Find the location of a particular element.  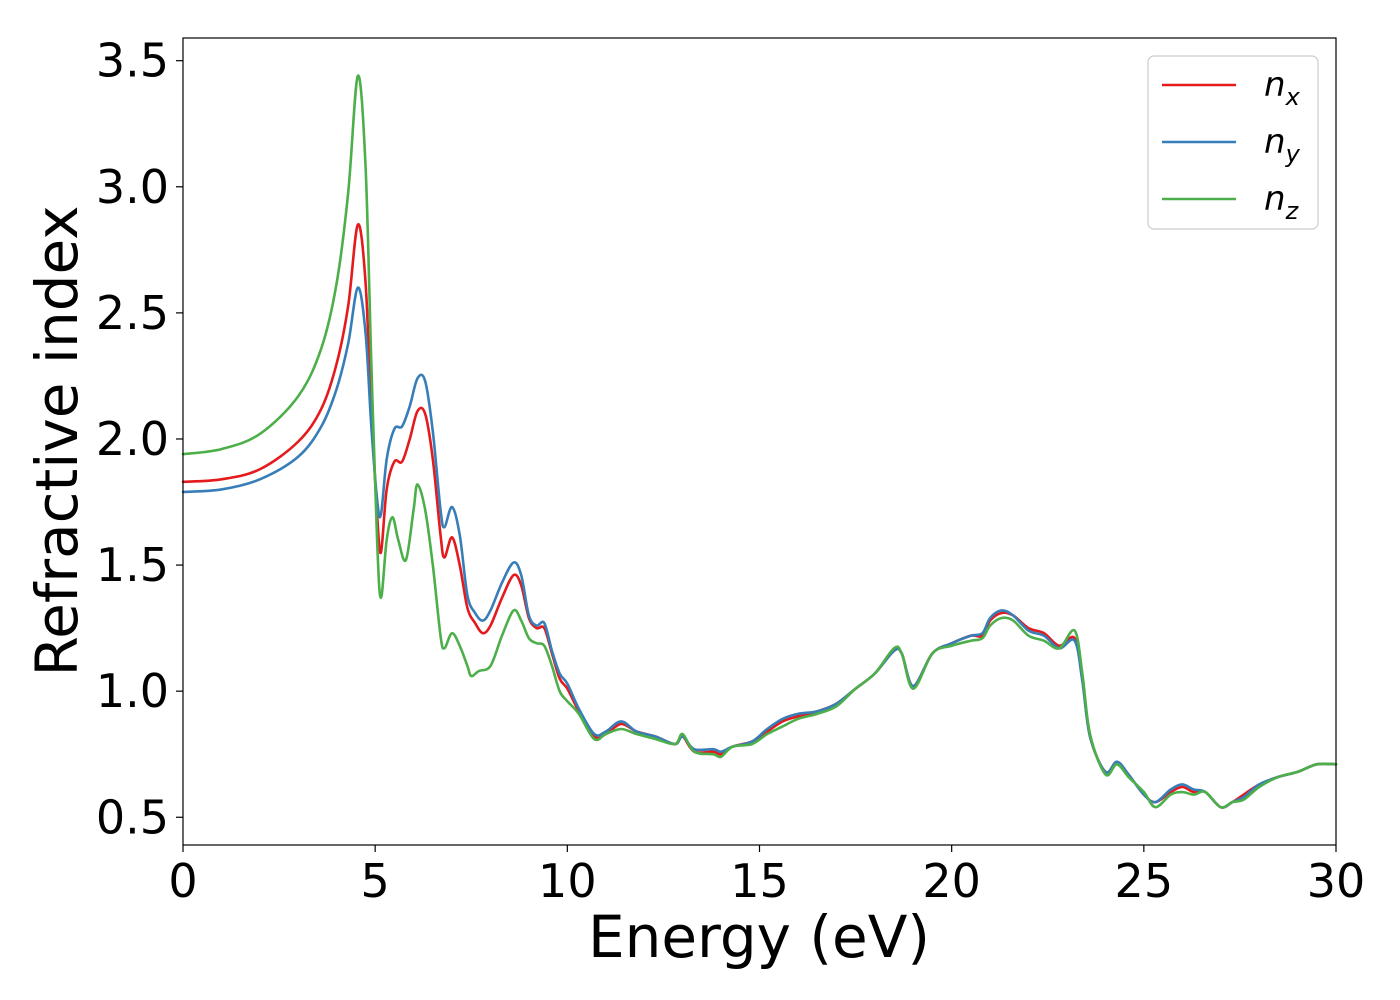

x-axis-ticks: 0 5 10 15 20 25 30 is located at coordinates (766, 876).